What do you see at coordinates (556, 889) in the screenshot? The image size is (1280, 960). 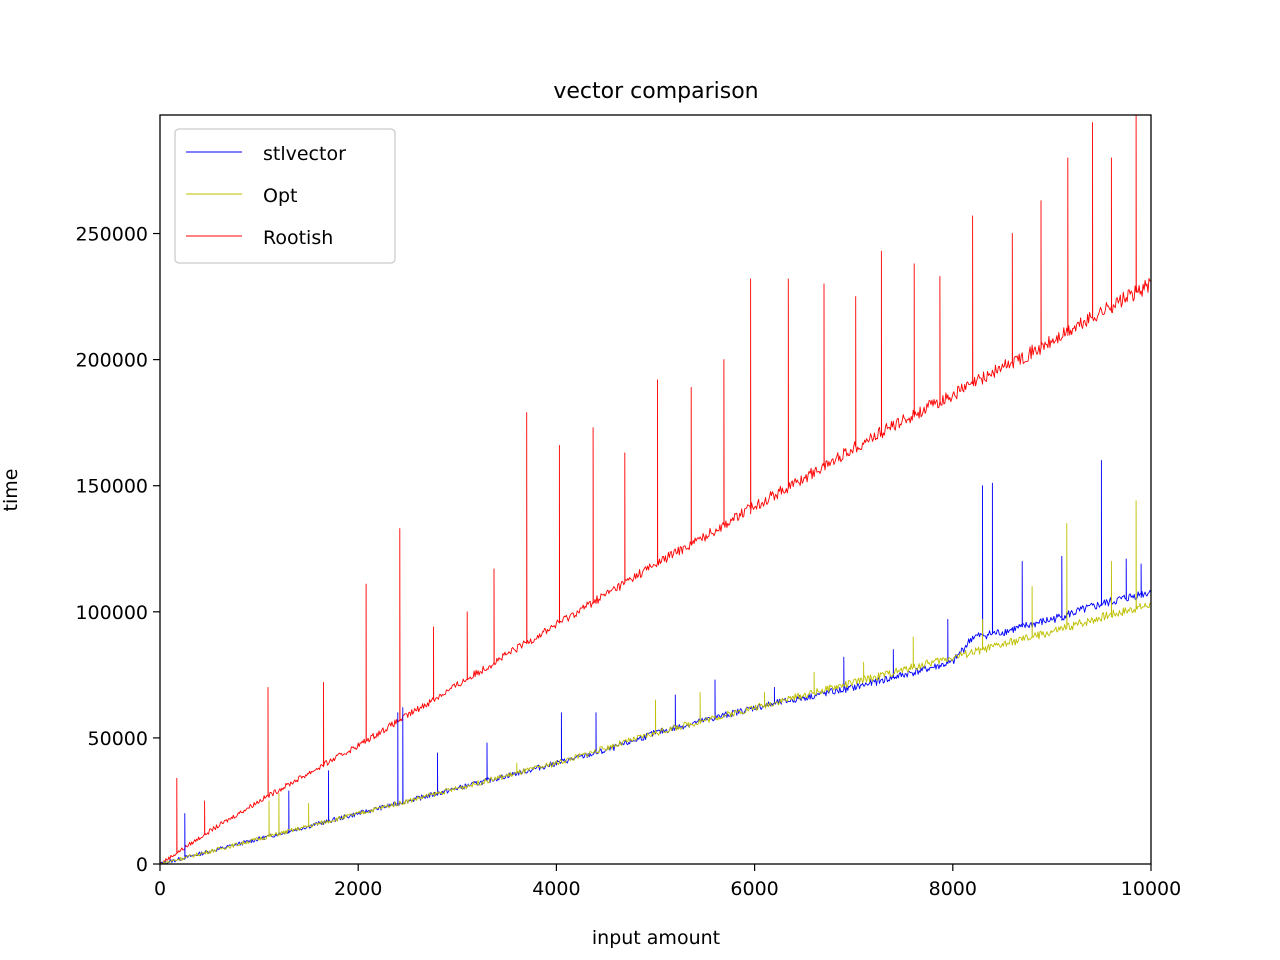 I see `x-tick-label: 4000` at bounding box center [556, 889].